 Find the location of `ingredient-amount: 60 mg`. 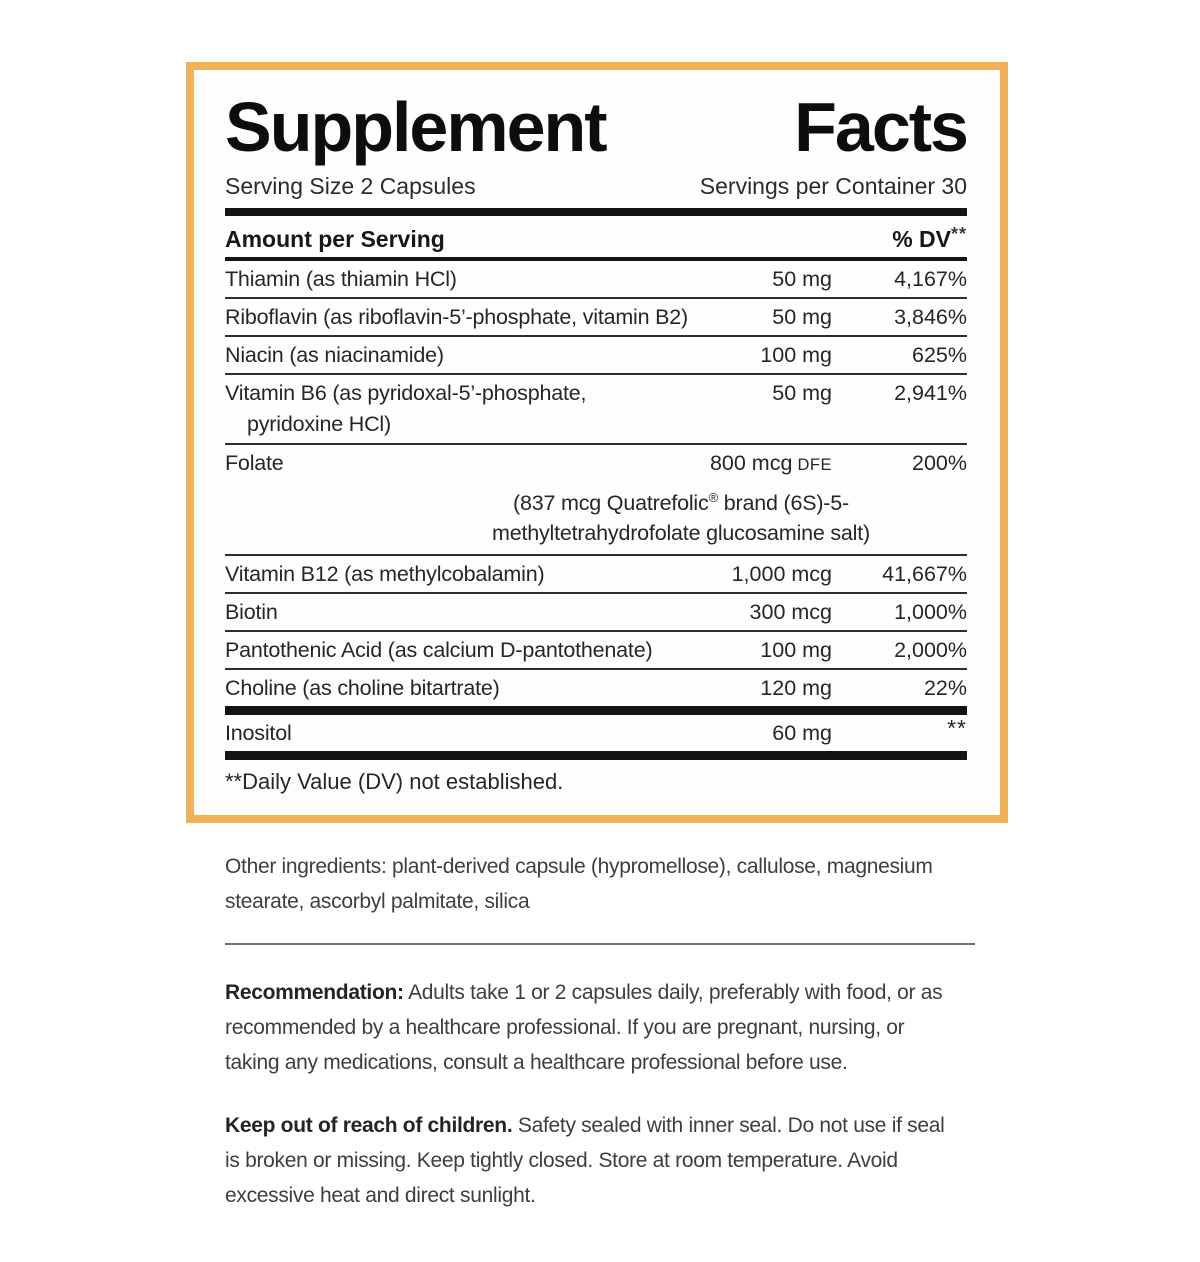

ingredient-amount: 60 mg is located at coordinates (802, 733).